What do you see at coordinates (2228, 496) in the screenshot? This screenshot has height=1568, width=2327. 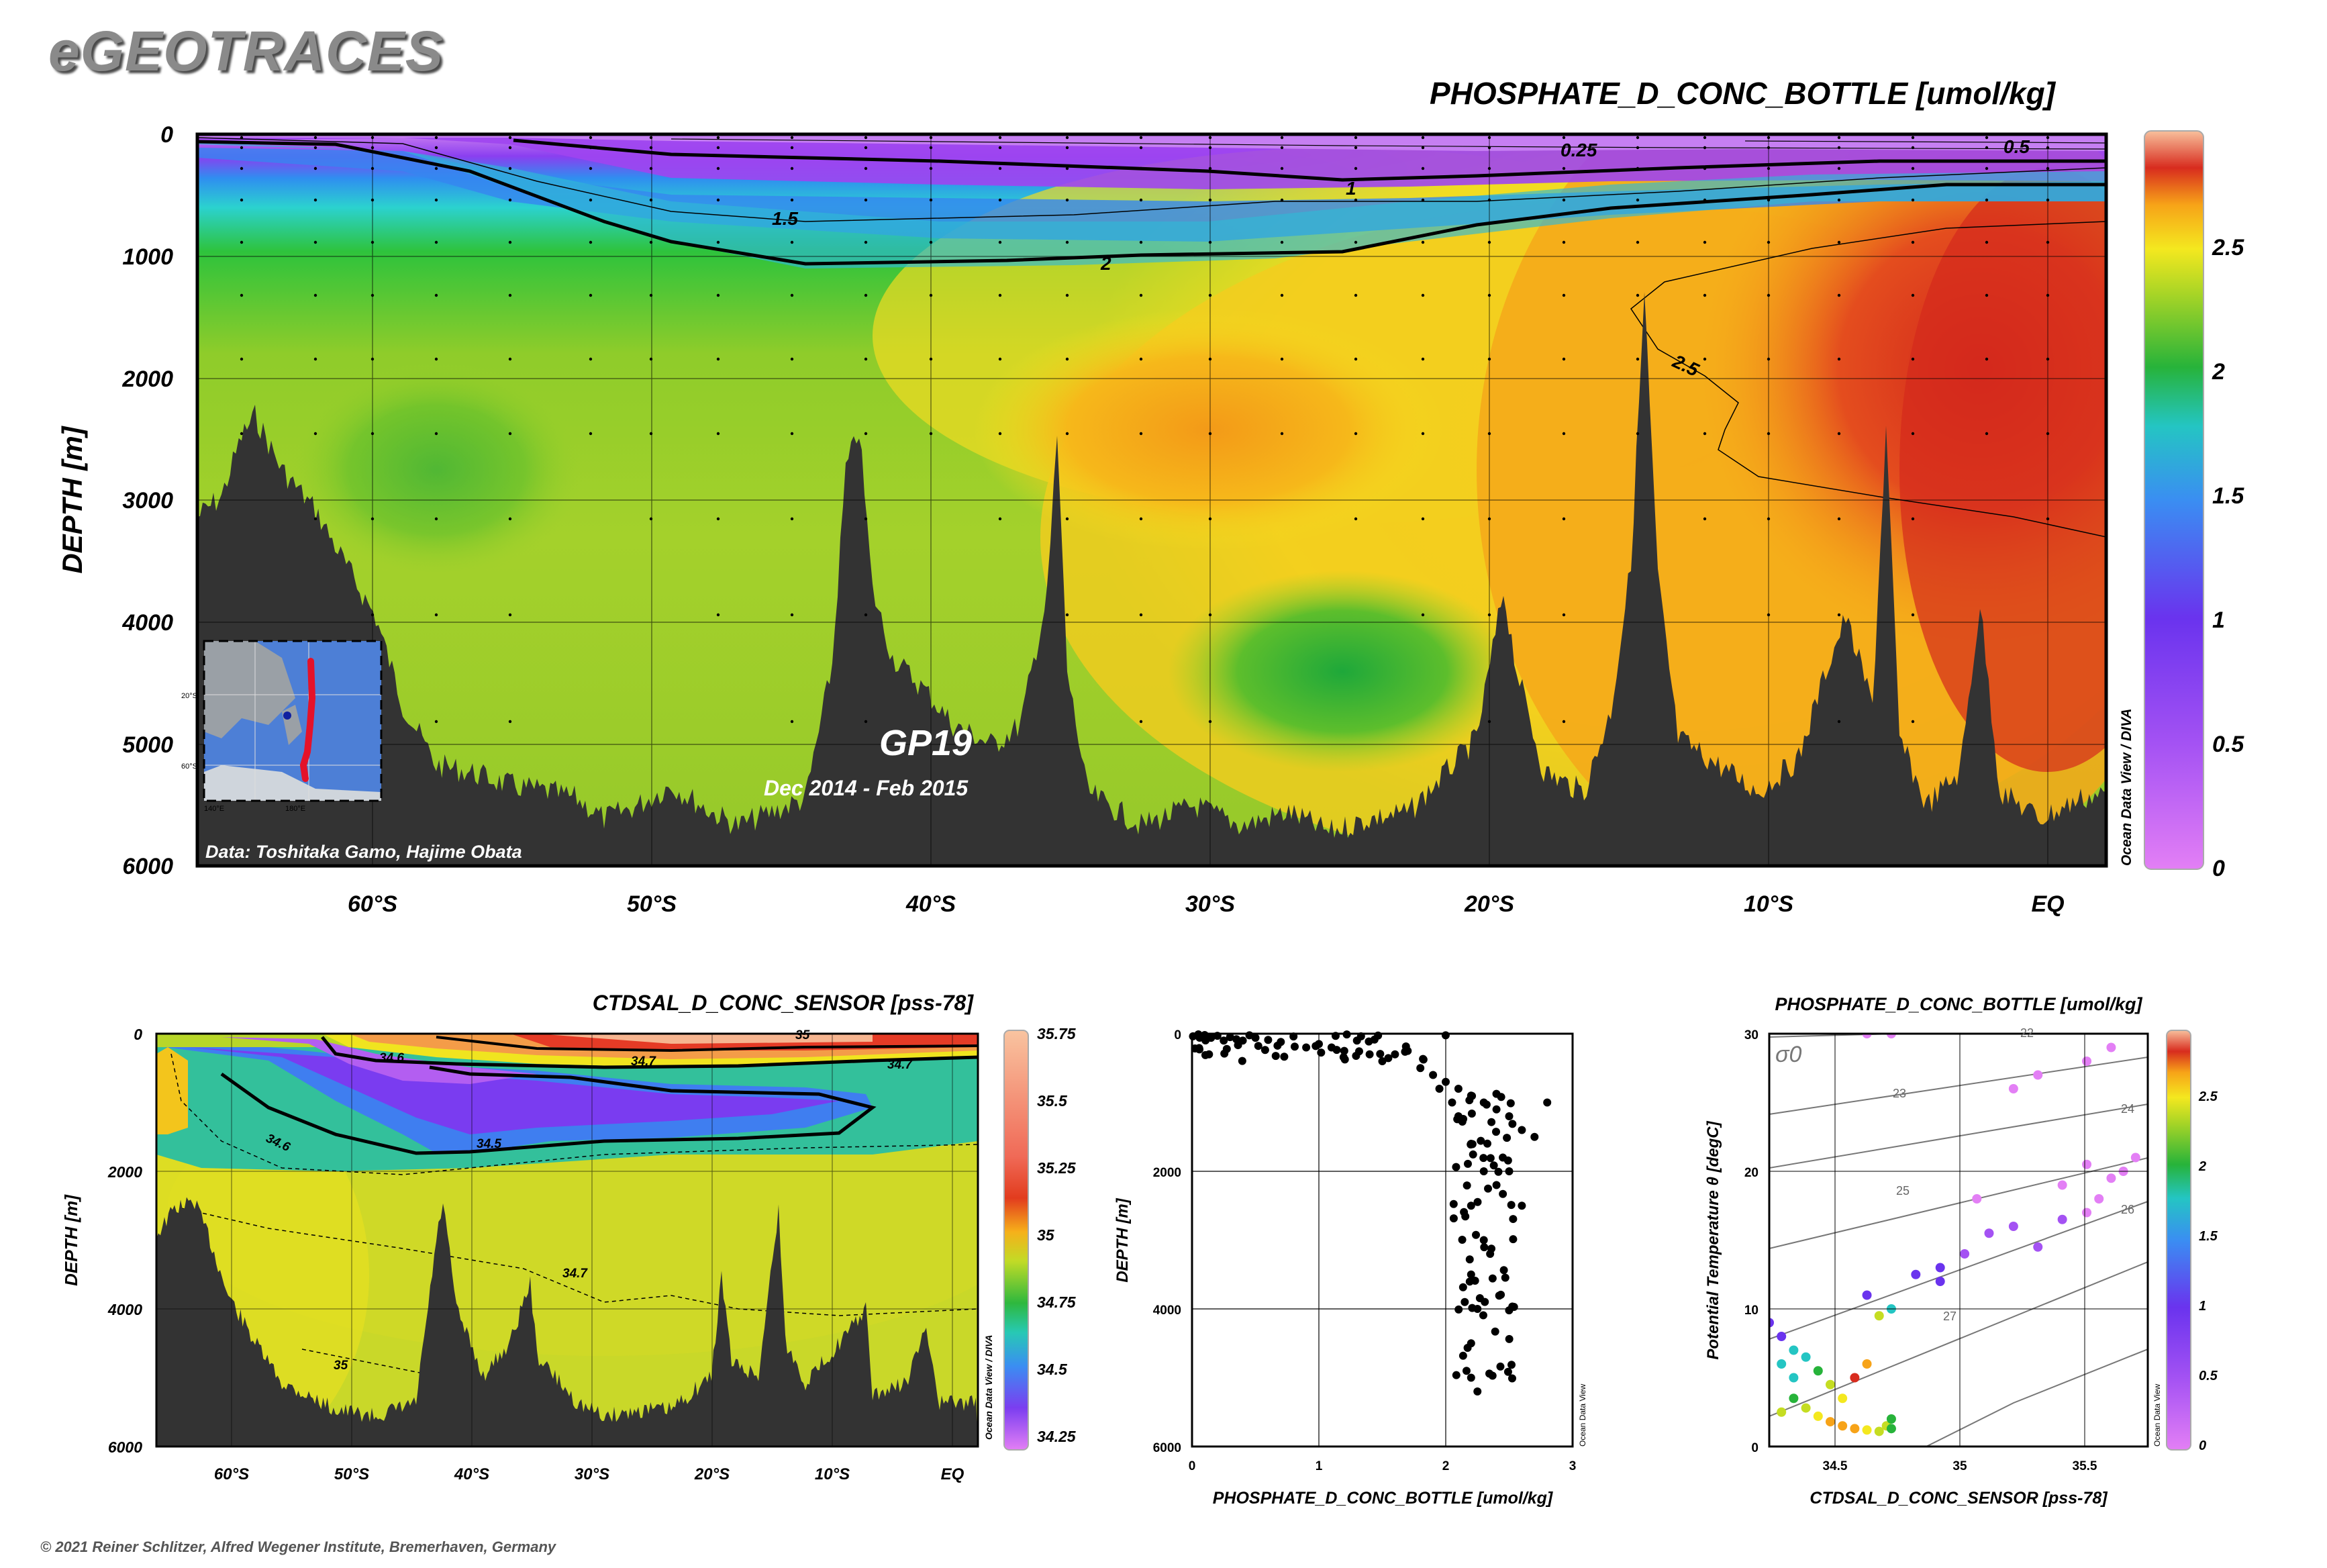 I see `cb-tick: 1.5` at bounding box center [2228, 496].